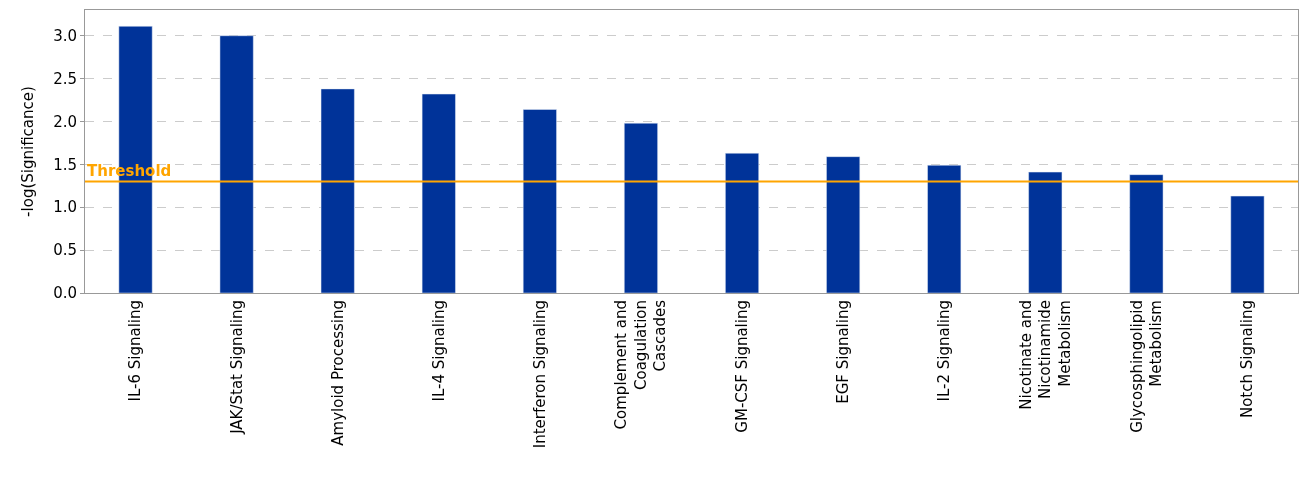 The width and height of the screenshot is (1306, 483). Describe the element at coordinates (65, 250) in the screenshot. I see `y-tick-label: 0.5` at that location.